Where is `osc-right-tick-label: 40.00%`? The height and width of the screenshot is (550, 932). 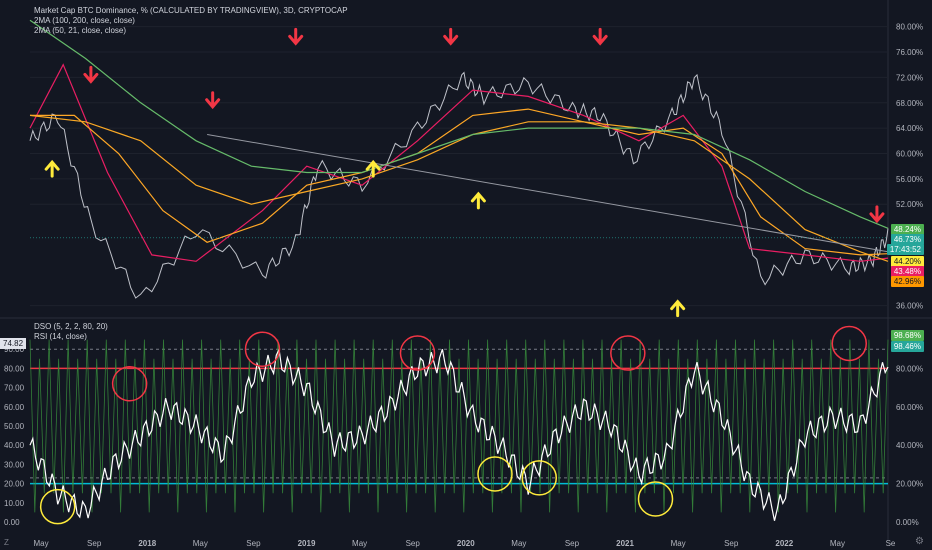 osc-right-tick-label: 40.00% is located at coordinates (909, 445).